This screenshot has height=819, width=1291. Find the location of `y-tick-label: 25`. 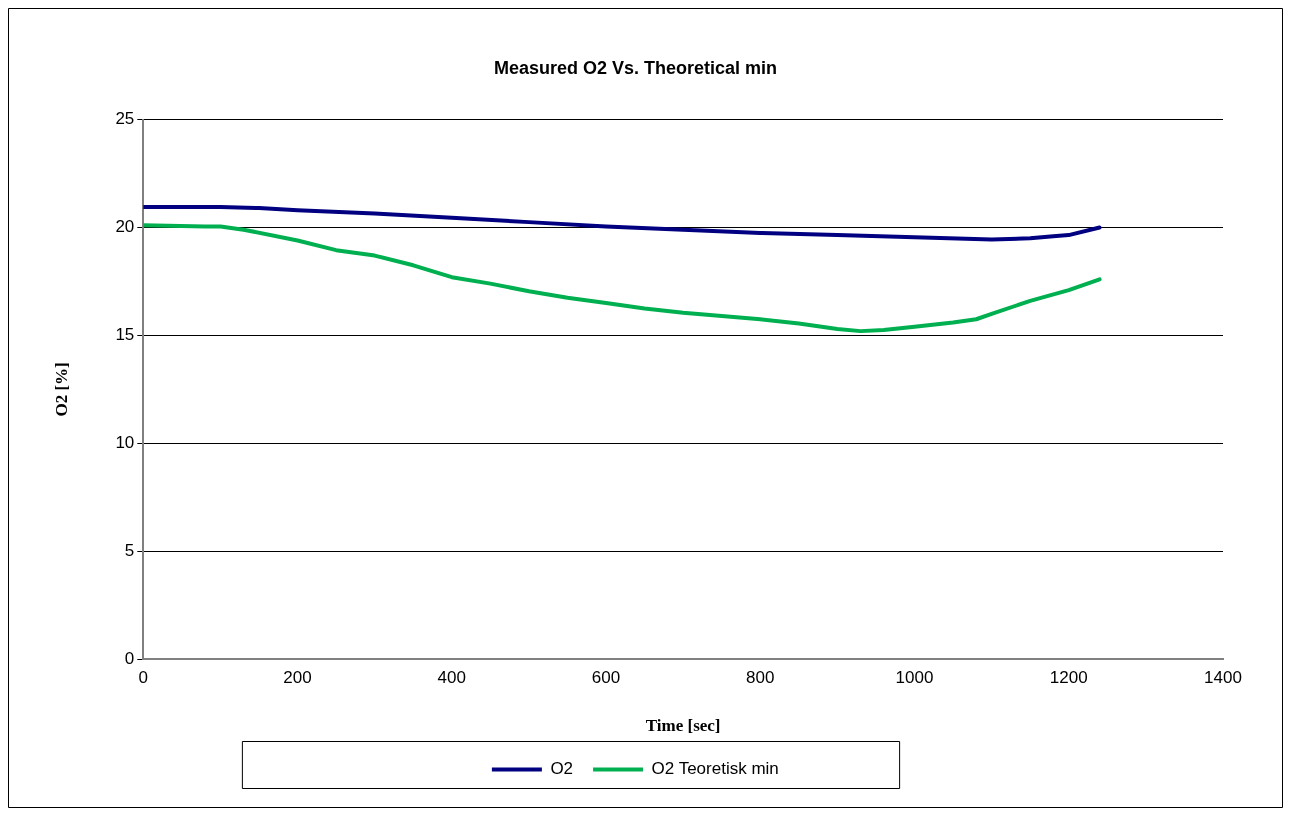

y-tick-label: 25 is located at coordinates (125, 119).